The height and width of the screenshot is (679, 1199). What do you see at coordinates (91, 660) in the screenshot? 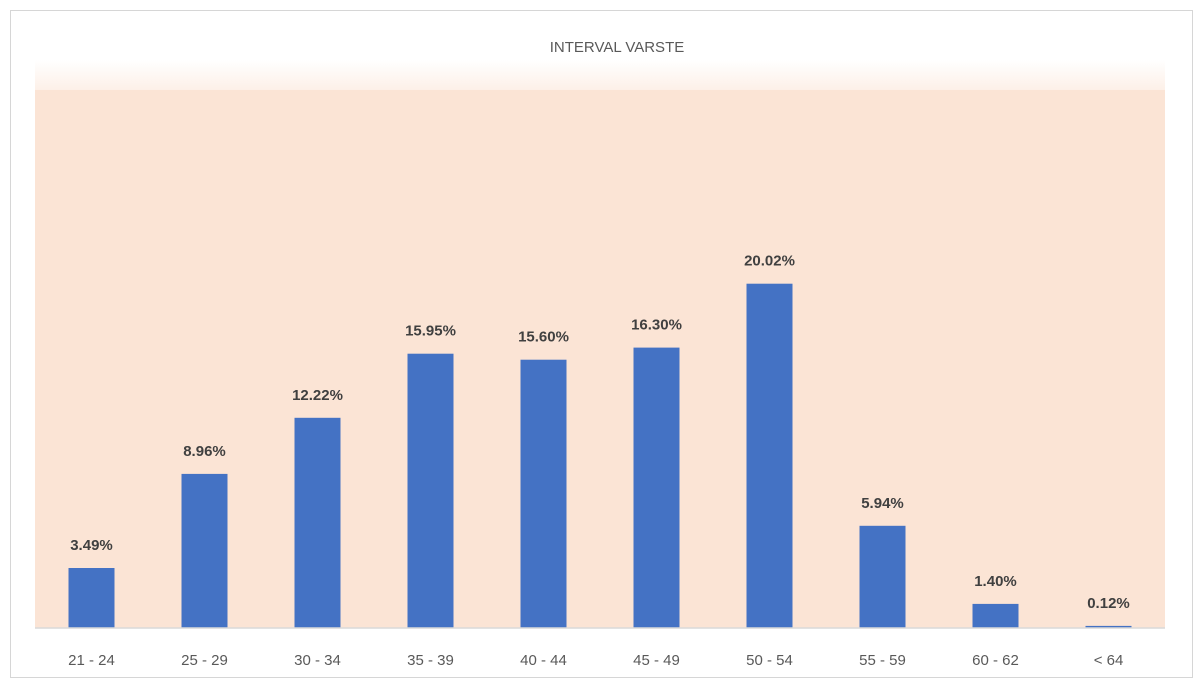
I see `x-tick-label: 21 - 24` at bounding box center [91, 660].